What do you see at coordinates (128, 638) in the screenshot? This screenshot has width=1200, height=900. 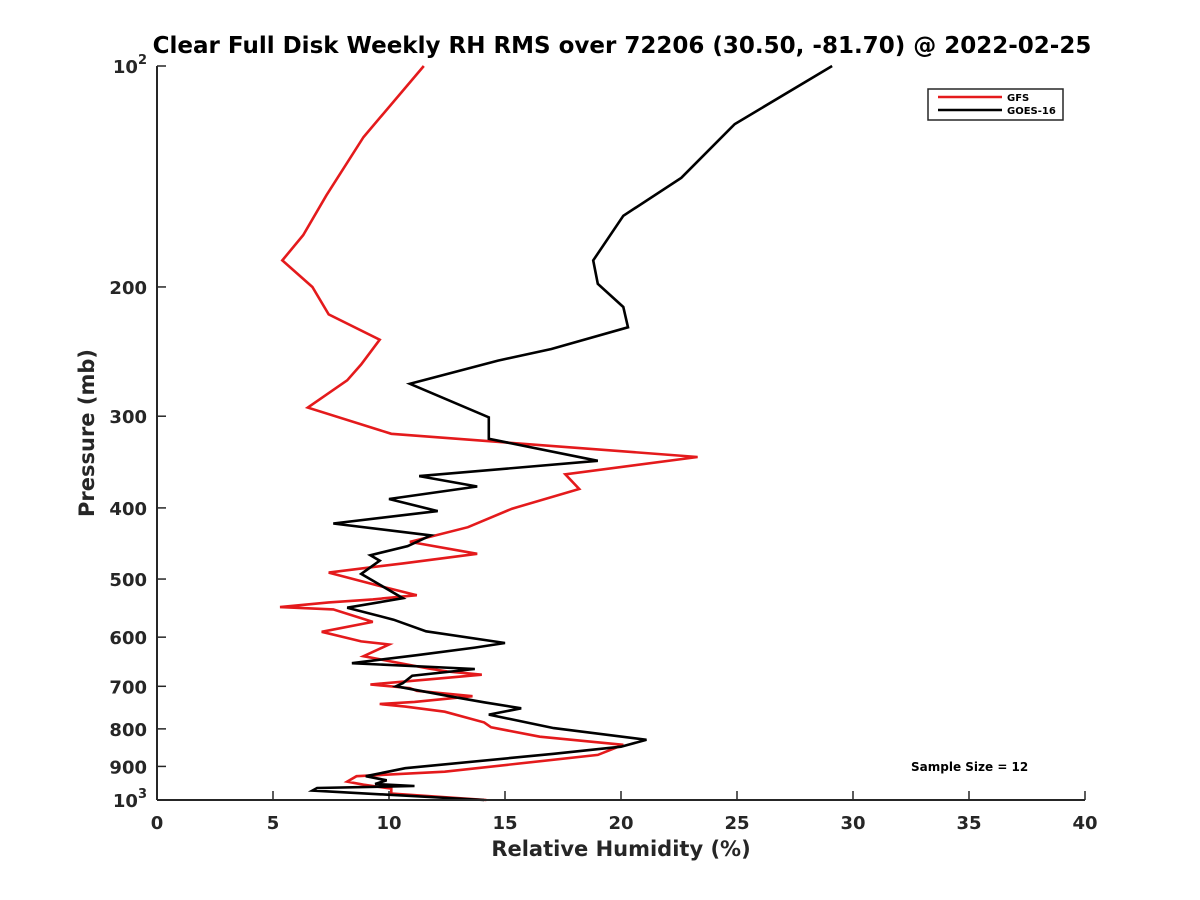 I see `y-tick-label: 600` at bounding box center [128, 638].